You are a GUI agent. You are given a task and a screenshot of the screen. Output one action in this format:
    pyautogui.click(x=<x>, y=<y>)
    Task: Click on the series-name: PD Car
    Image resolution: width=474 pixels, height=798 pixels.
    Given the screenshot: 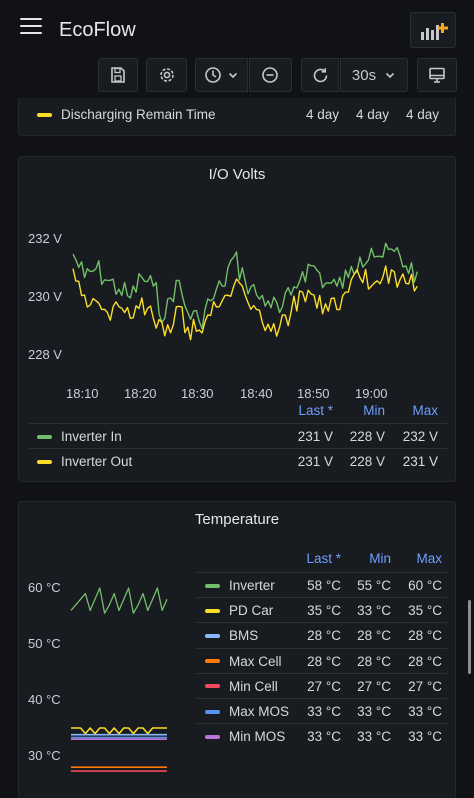 What is the action you would take?
    pyautogui.click(x=251, y=611)
    